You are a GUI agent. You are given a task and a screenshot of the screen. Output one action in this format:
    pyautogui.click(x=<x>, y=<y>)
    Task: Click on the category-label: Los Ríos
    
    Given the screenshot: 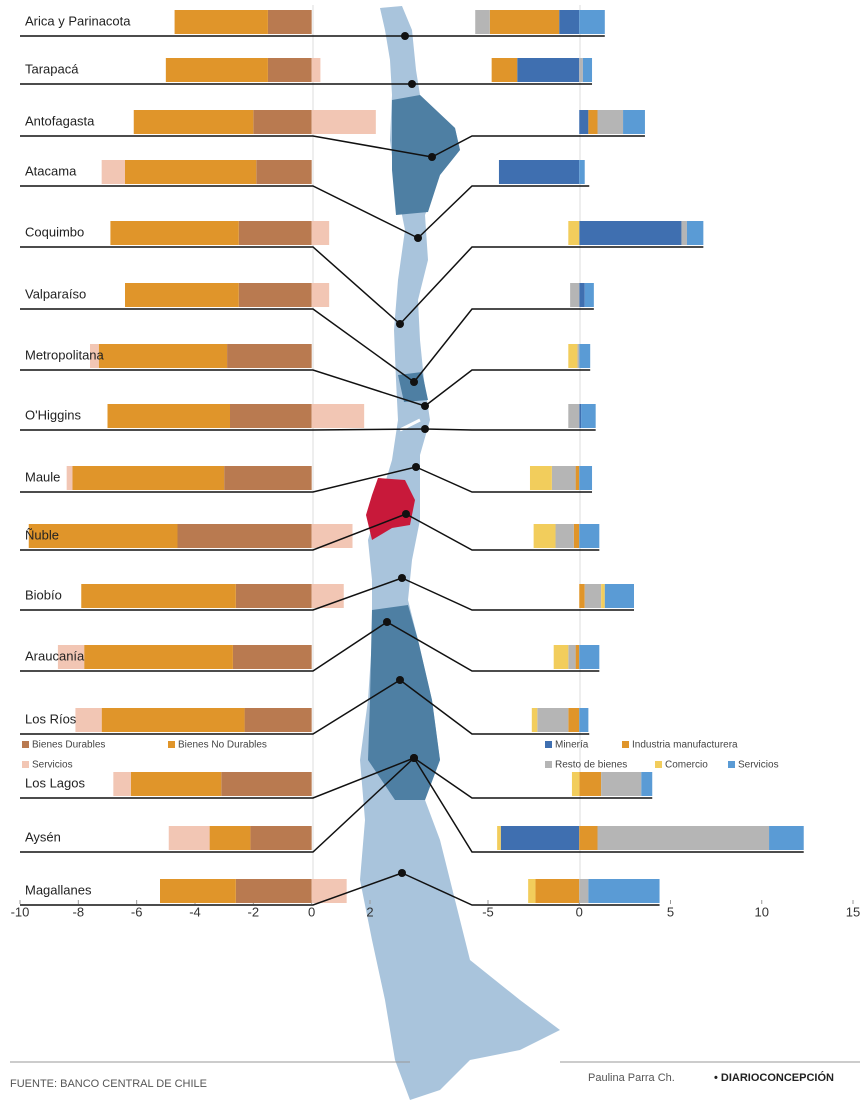 What is the action you would take?
    pyautogui.click(x=51, y=718)
    